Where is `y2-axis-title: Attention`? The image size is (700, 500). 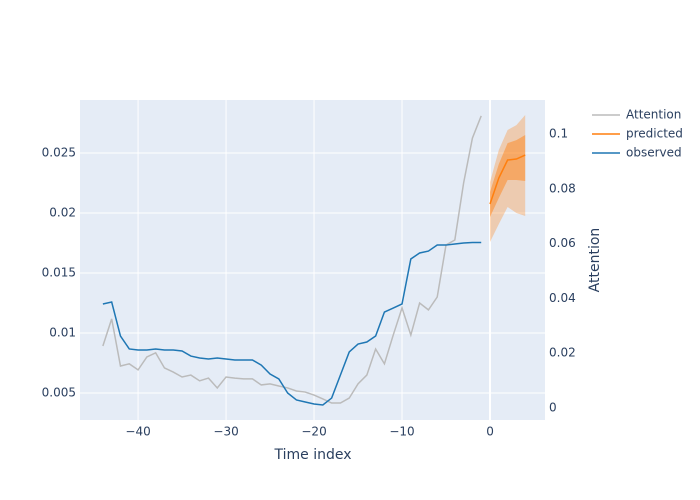
y2-axis-title: Attention is located at coordinates (595, 260).